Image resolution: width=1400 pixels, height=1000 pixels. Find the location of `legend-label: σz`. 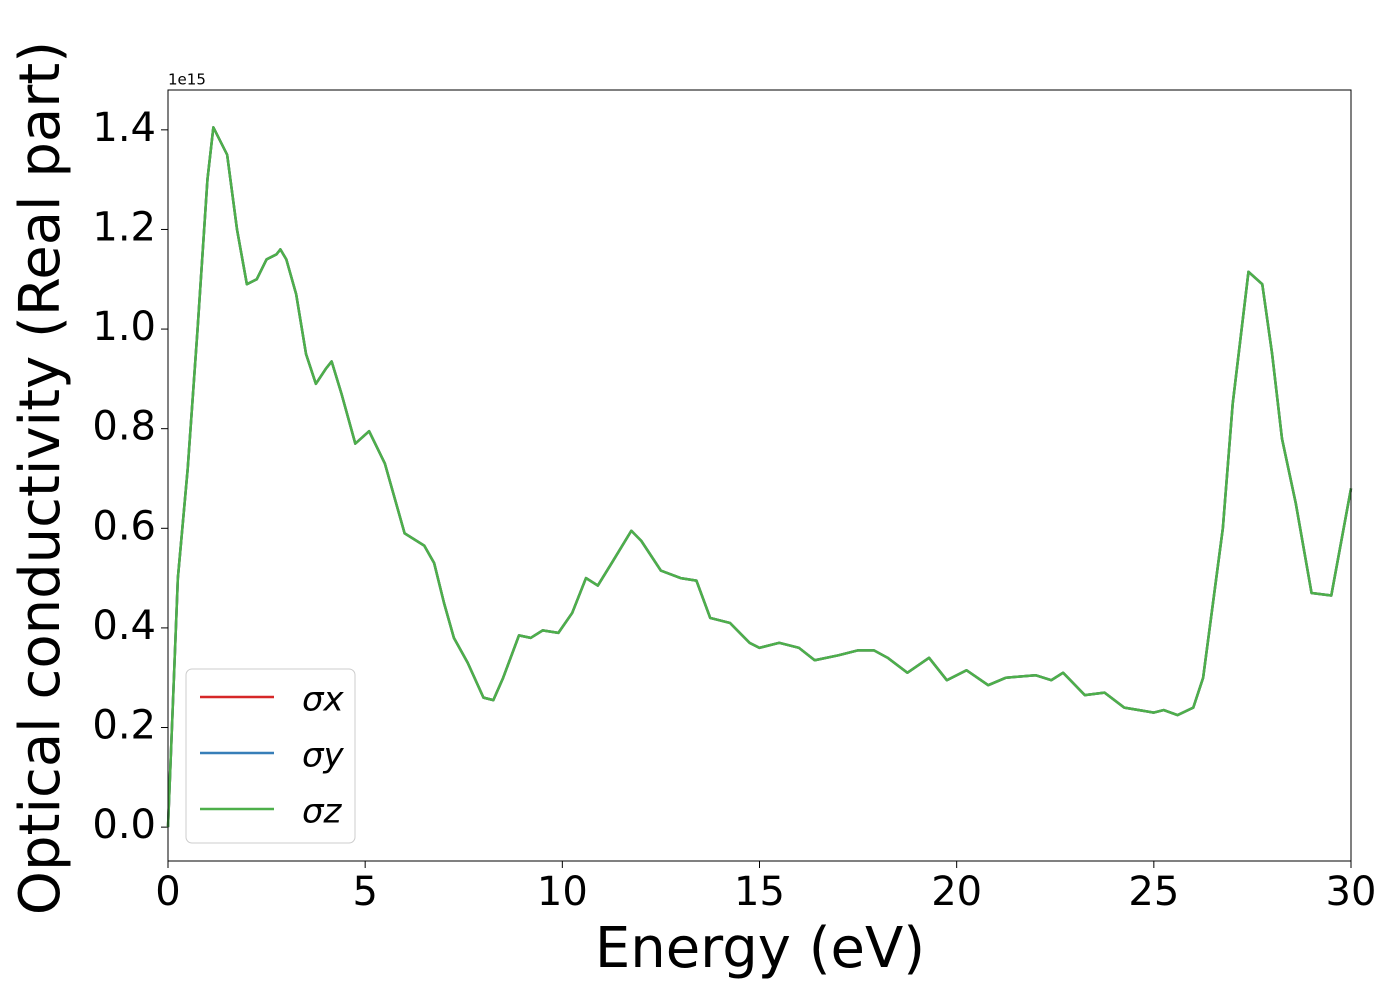

legend-label: σz is located at coordinates (322, 812).